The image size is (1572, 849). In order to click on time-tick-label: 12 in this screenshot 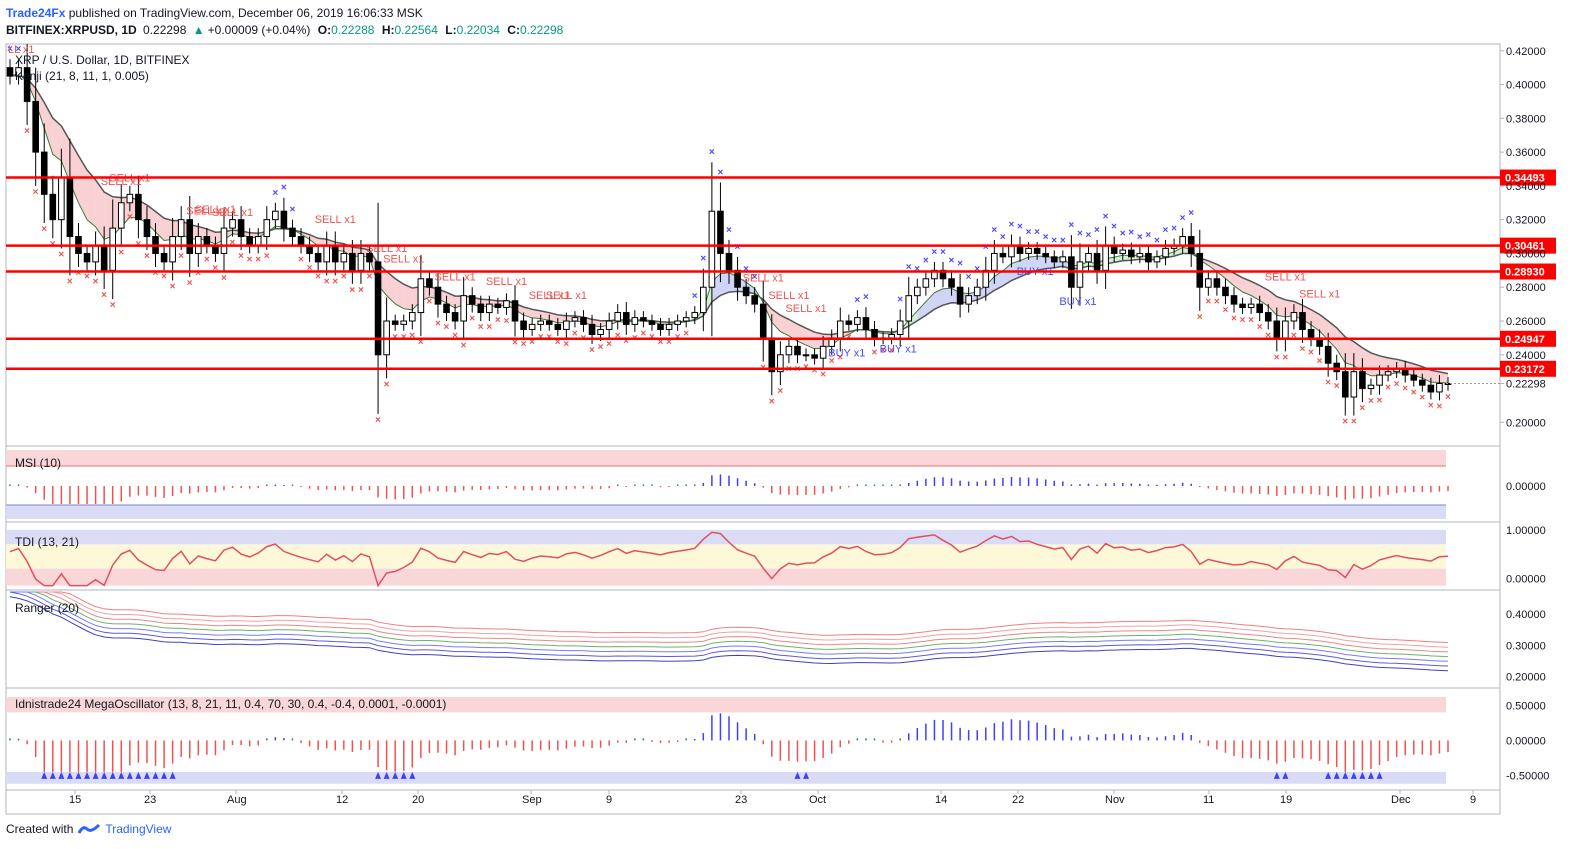, I will do `click(342, 800)`.